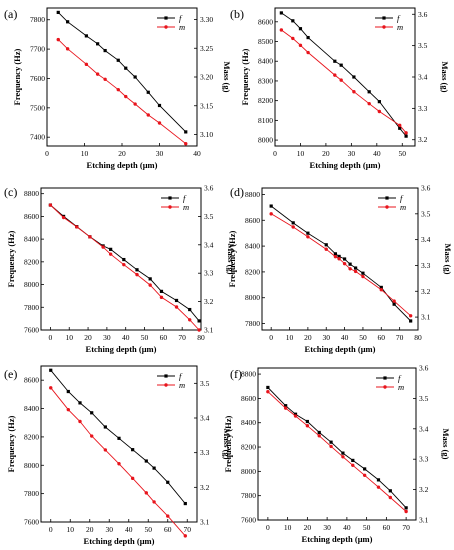 This screenshot has height=550, width=454. What do you see at coordinates (288, 527) in the screenshot?
I see `x-tick-label: 10` at bounding box center [288, 527].